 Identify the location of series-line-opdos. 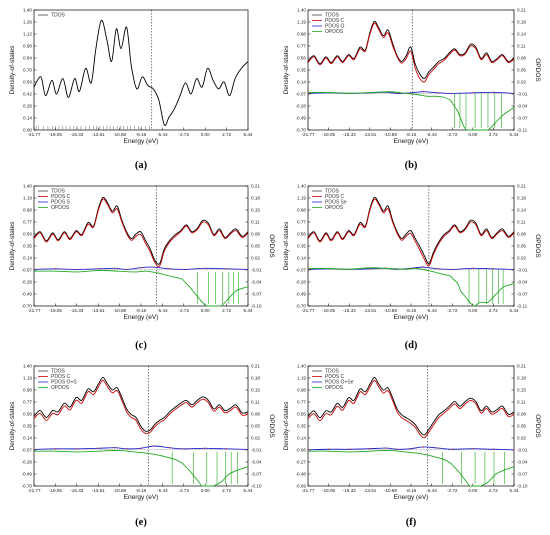
(411, 468).